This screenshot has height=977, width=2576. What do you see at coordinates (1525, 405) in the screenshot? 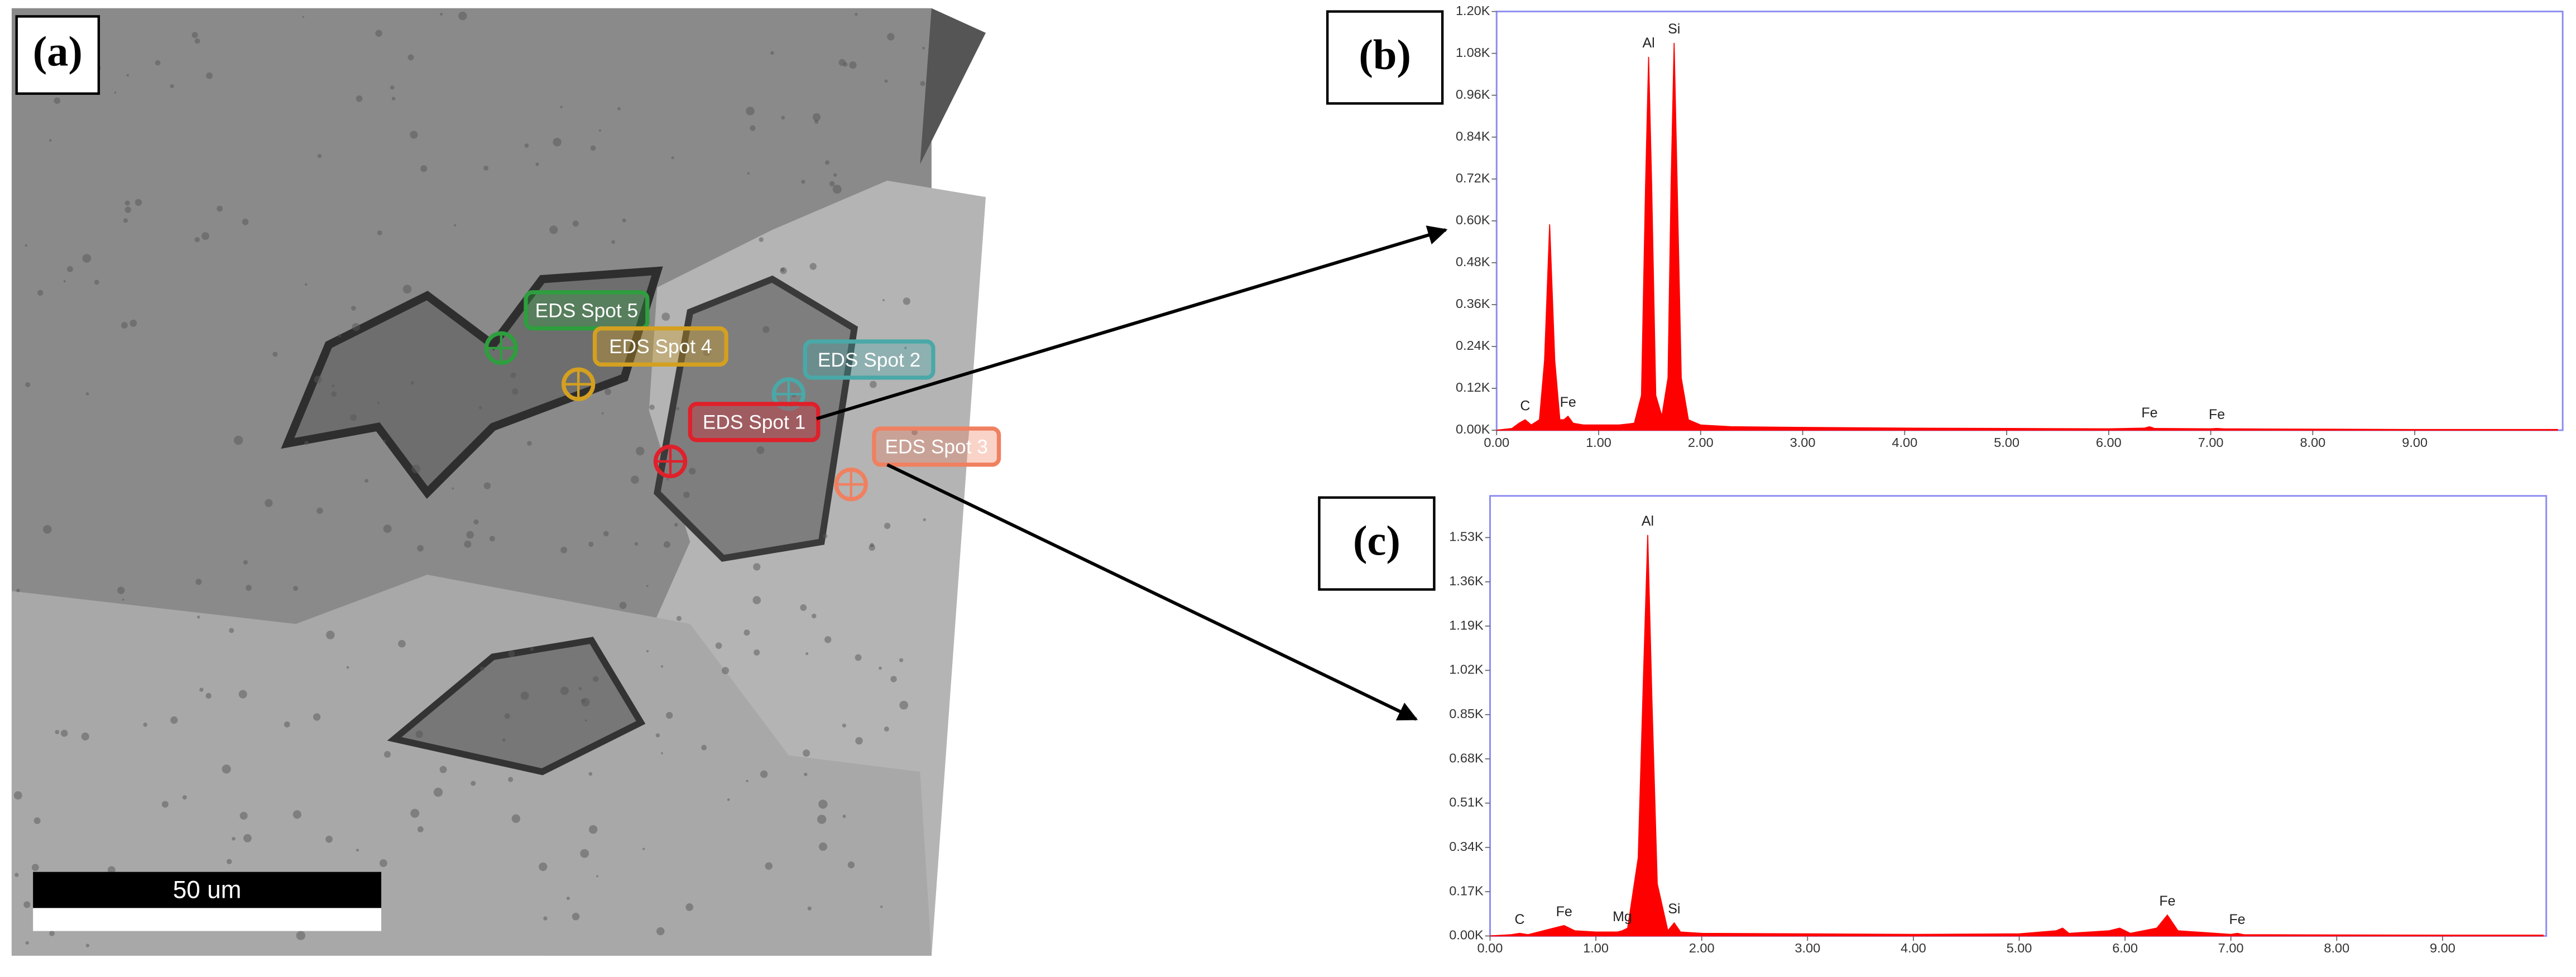
I see `peak-label: C` at bounding box center [1525, 405].